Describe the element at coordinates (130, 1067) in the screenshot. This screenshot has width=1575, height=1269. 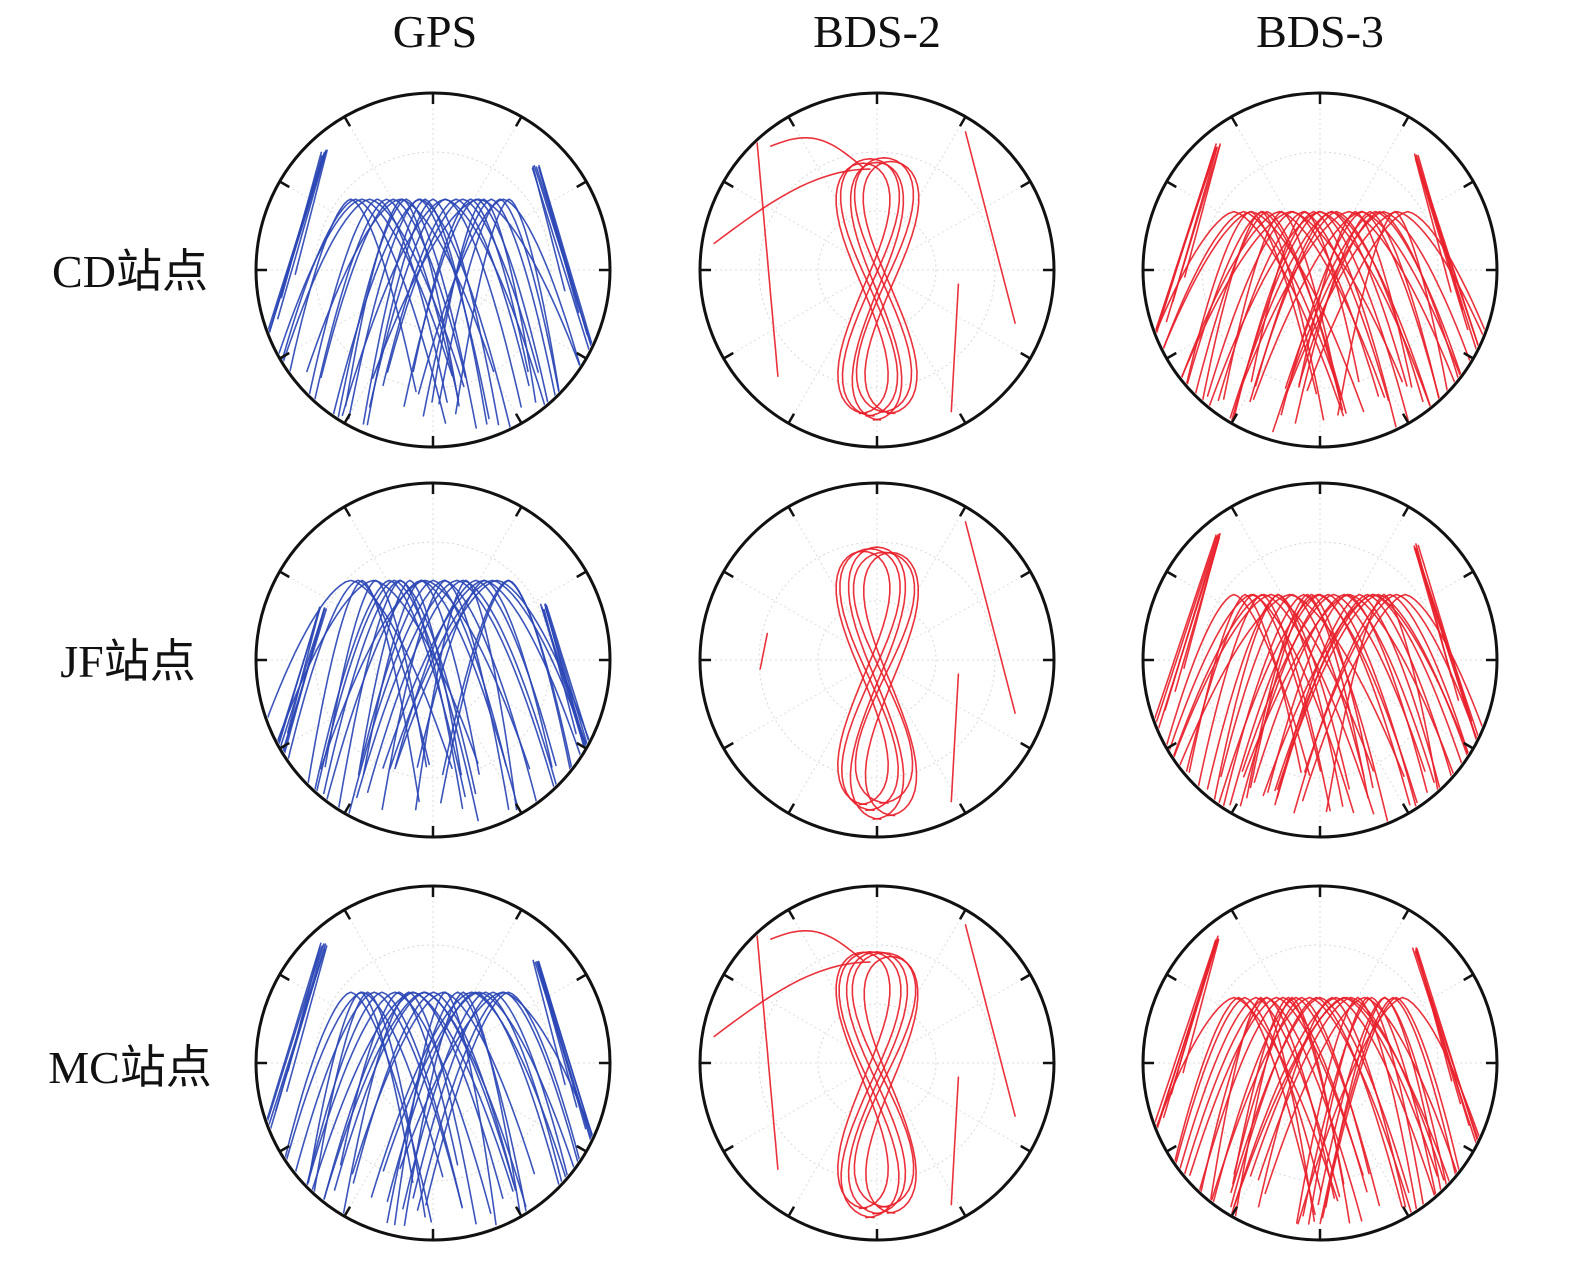
I see `row-label-mc: MC站点` at that location.